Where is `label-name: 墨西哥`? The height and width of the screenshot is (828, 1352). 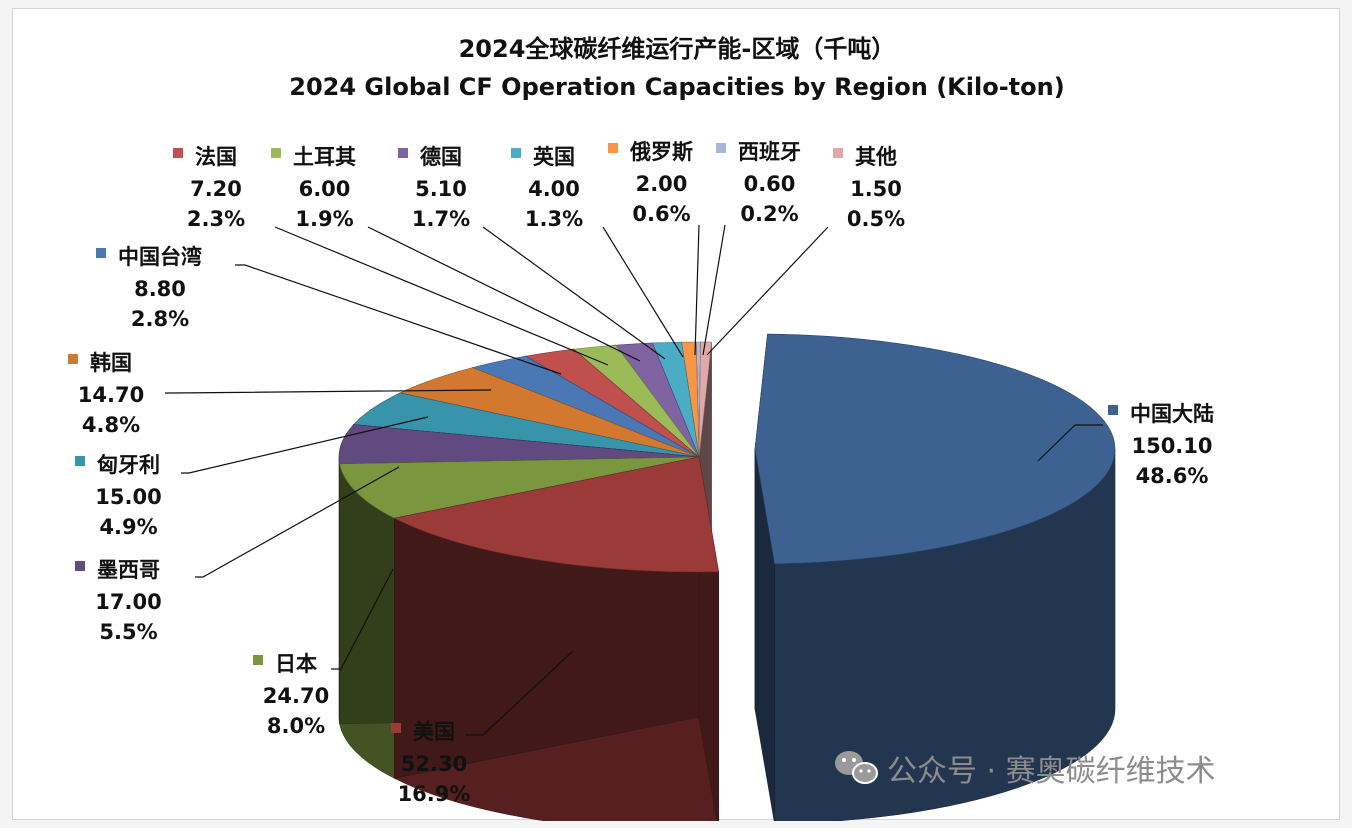 label-name: 墨西哥 is located at coordinates (128, 570).